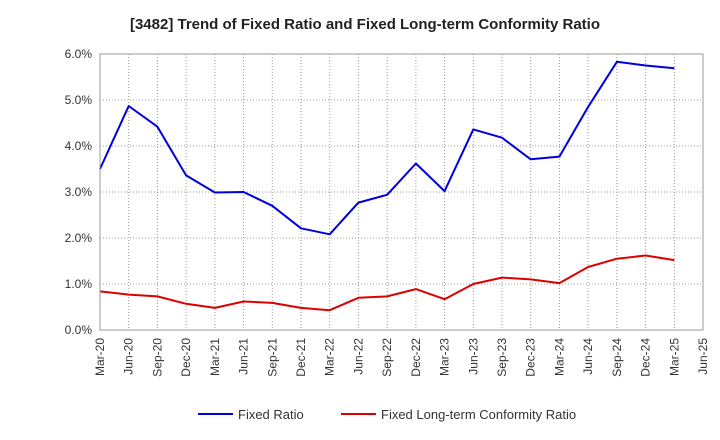 The image size is (720, 440). I want to click on x-tick-label: Sep-21, so click(272, 357).